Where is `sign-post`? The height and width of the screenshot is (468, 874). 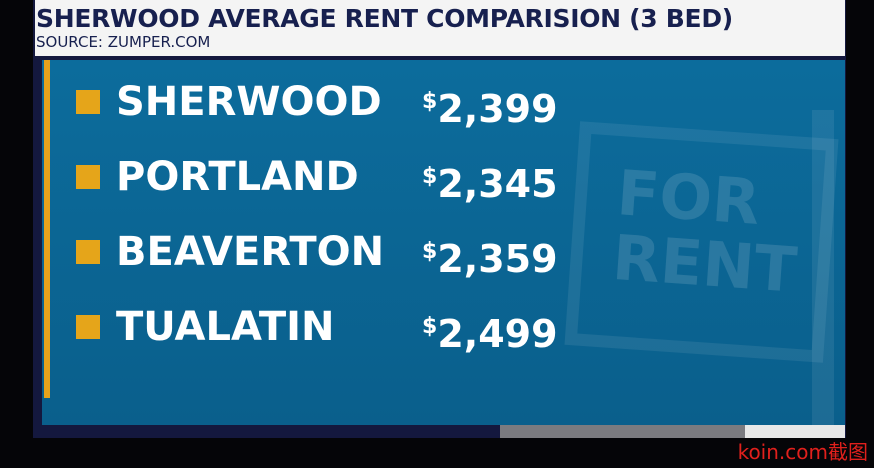 sign-post is located at coordinates (823, 267).